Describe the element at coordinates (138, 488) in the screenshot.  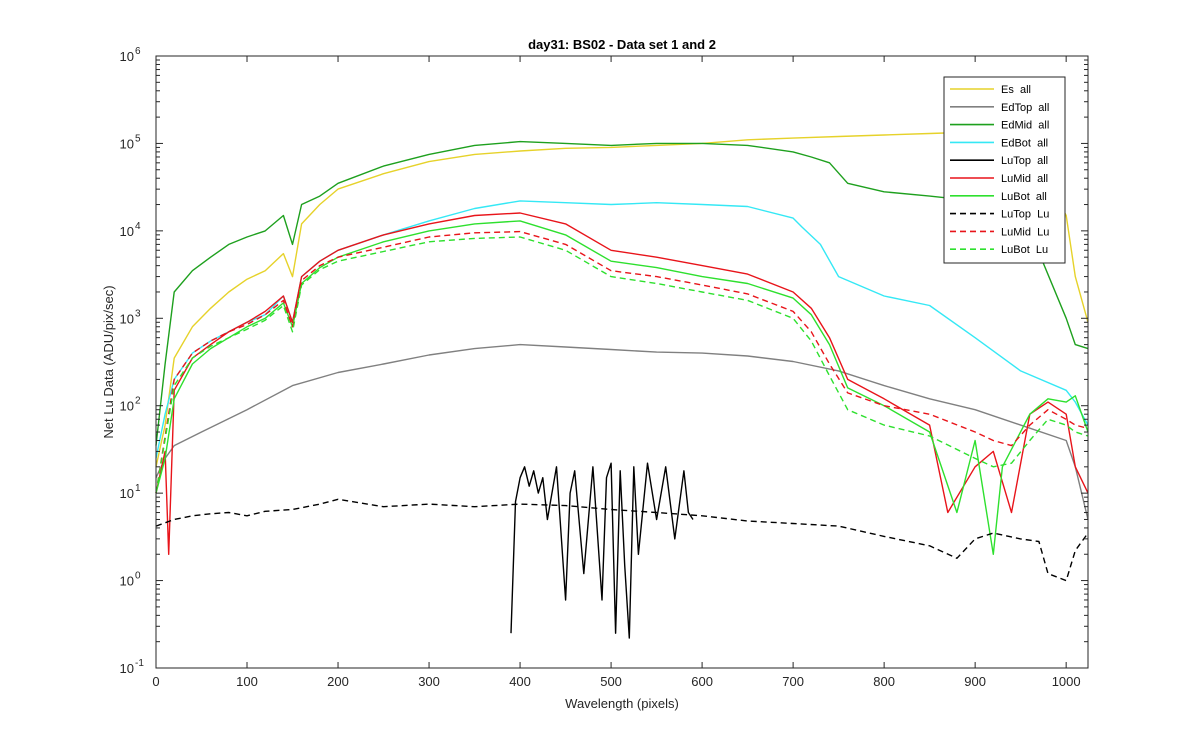
I see `y-tick-exponent: 1` at that location.